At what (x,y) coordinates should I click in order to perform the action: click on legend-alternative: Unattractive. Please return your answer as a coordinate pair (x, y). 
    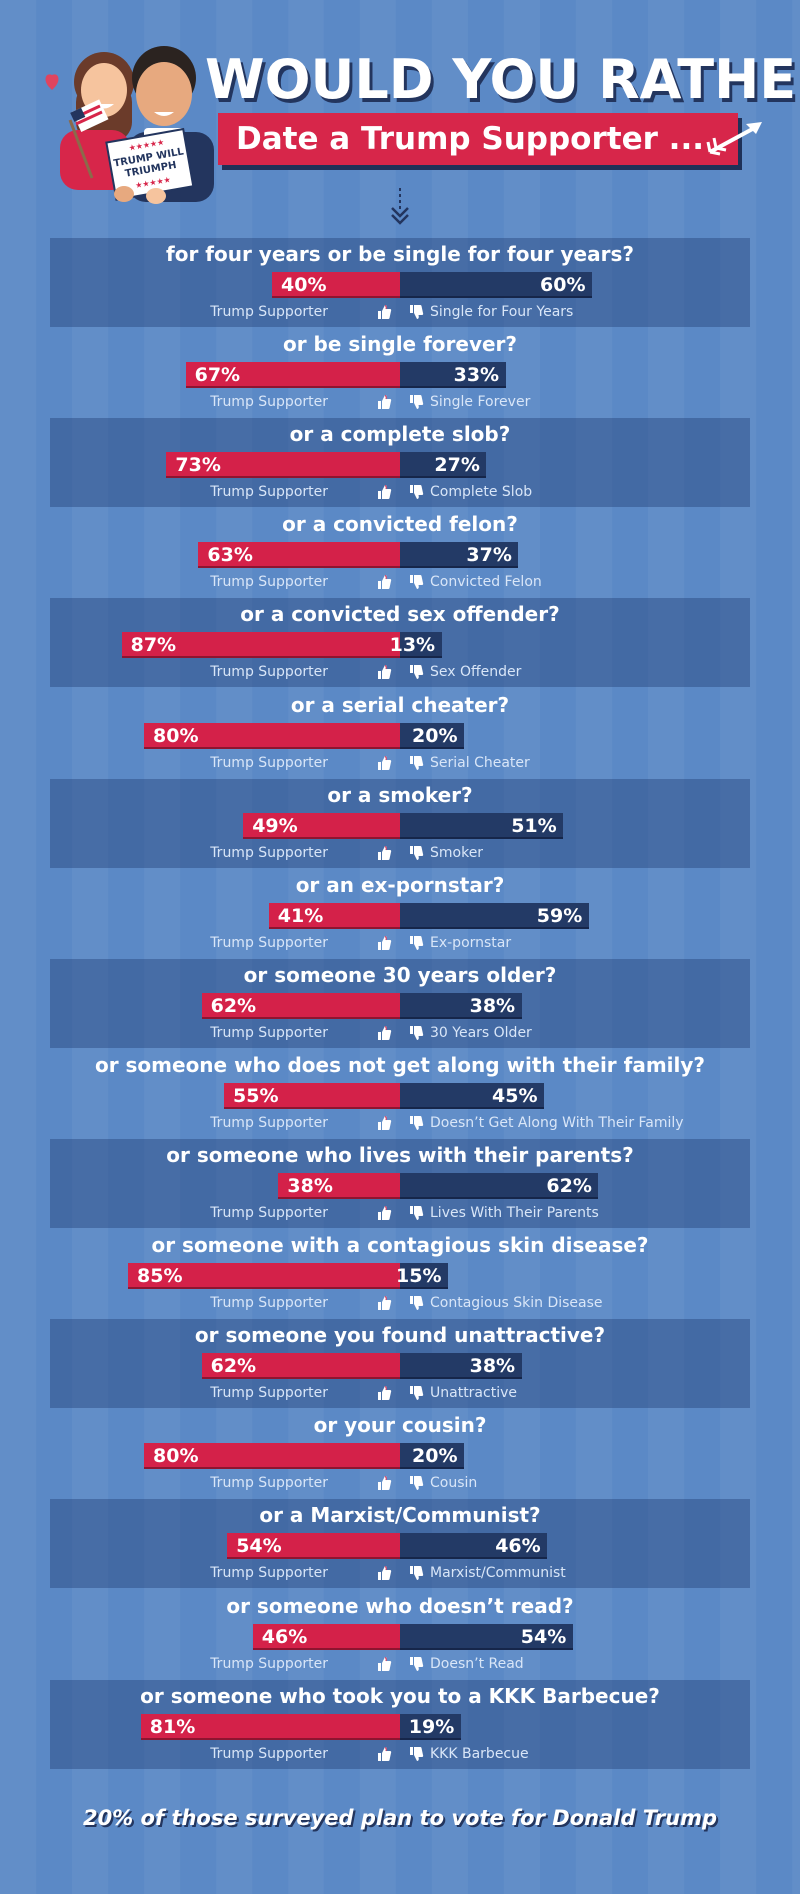
    Looking at the image, I should click on (473, 1393).